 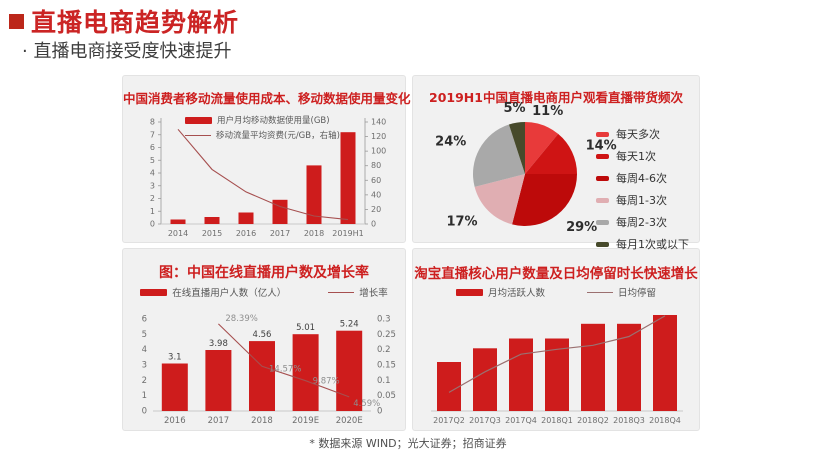 I want to click on pie-percent-label: 24%, so click(x=450, y=142).